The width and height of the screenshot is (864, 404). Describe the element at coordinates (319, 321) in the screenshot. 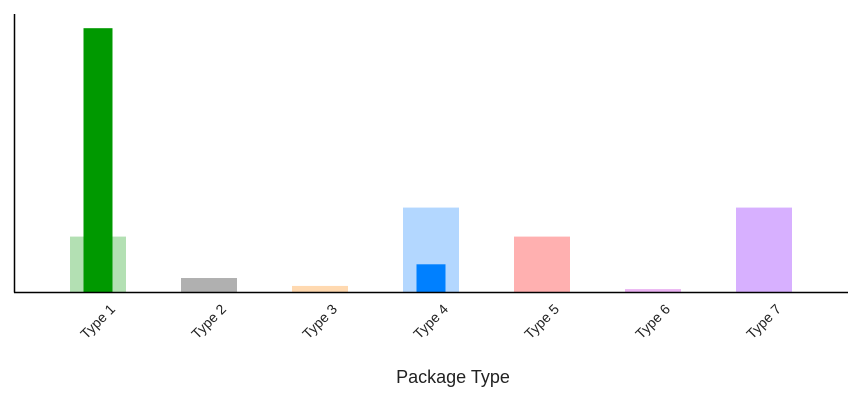

I see `x-tick-label: Type 3` at that location.